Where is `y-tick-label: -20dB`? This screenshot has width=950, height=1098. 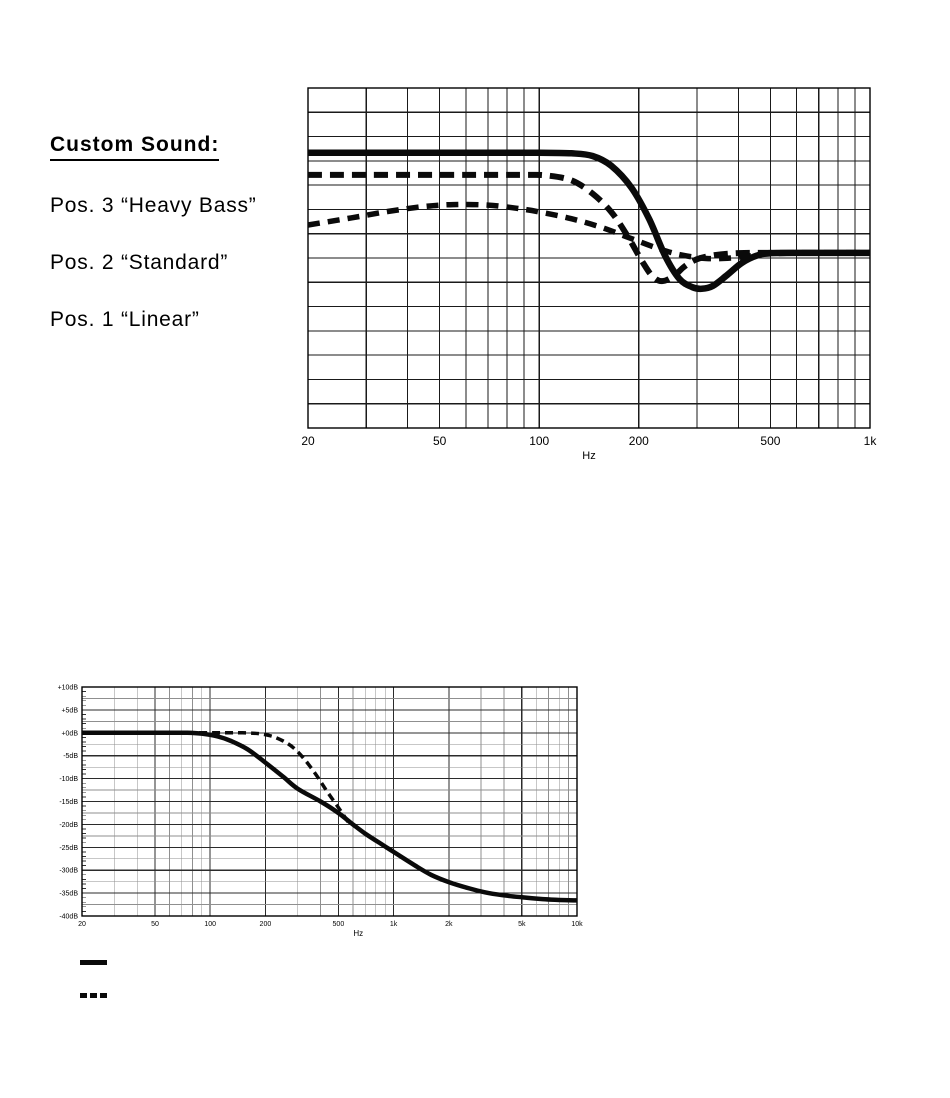
y-tick-label: -20dB is located at coordinates (68, 825).